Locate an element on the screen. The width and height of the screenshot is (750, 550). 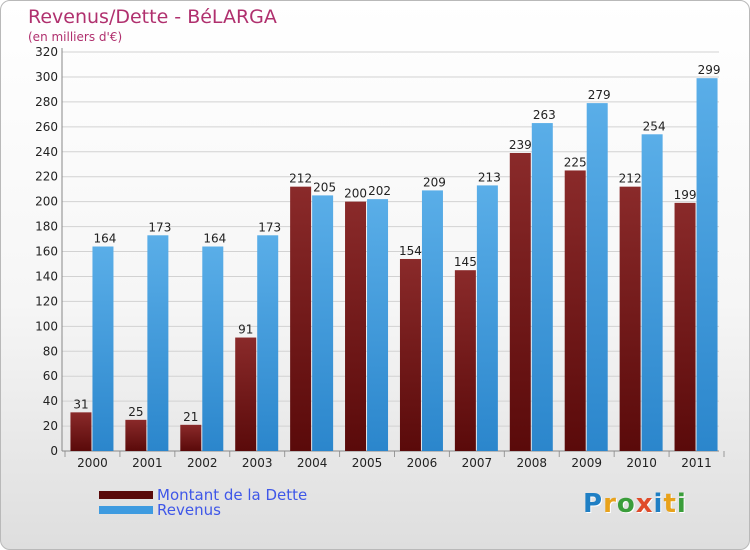
data-label-dette: 199 is located at coordinates (685, 195).